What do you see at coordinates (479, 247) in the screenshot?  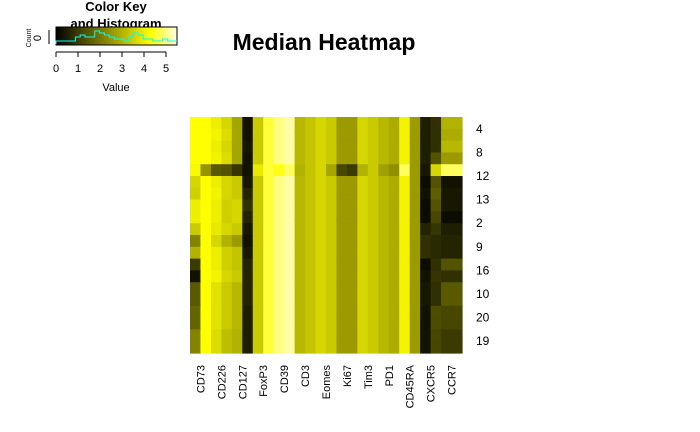 I see `row-label: 9` at bounding box center [479, 247].